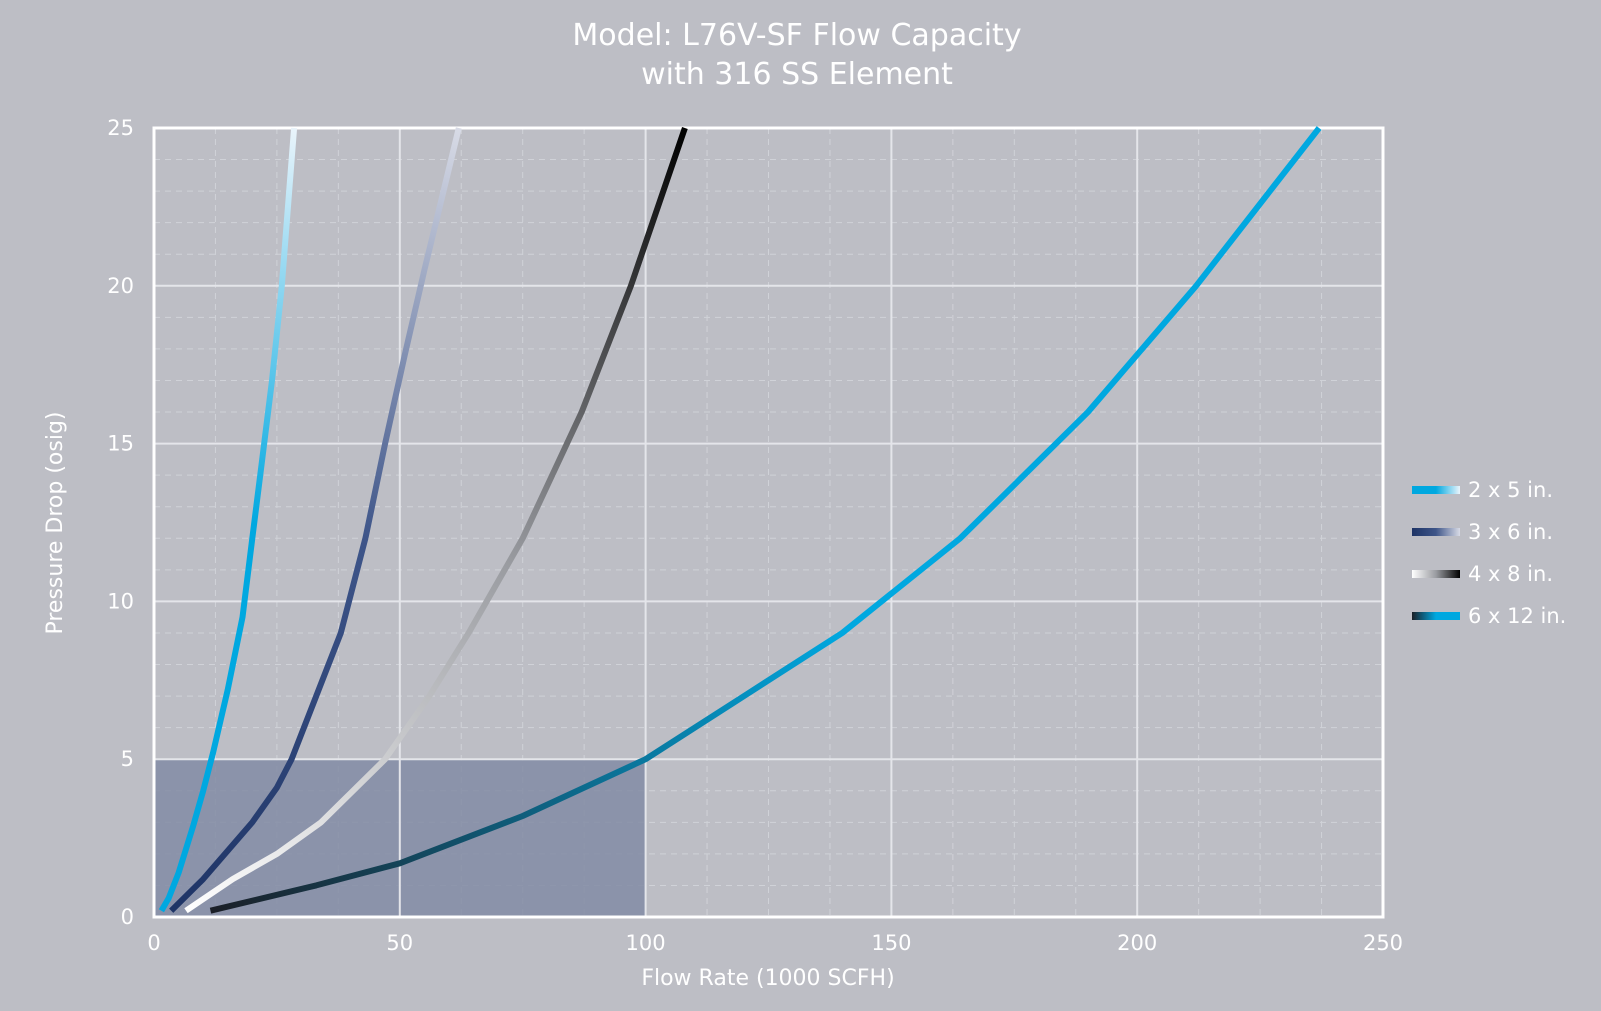 The width and height of the screenshot is (1601, 1011). Describe the element at coordinates (127, 917) in the screenshot. I see `y-tick-label: 0` at that location.